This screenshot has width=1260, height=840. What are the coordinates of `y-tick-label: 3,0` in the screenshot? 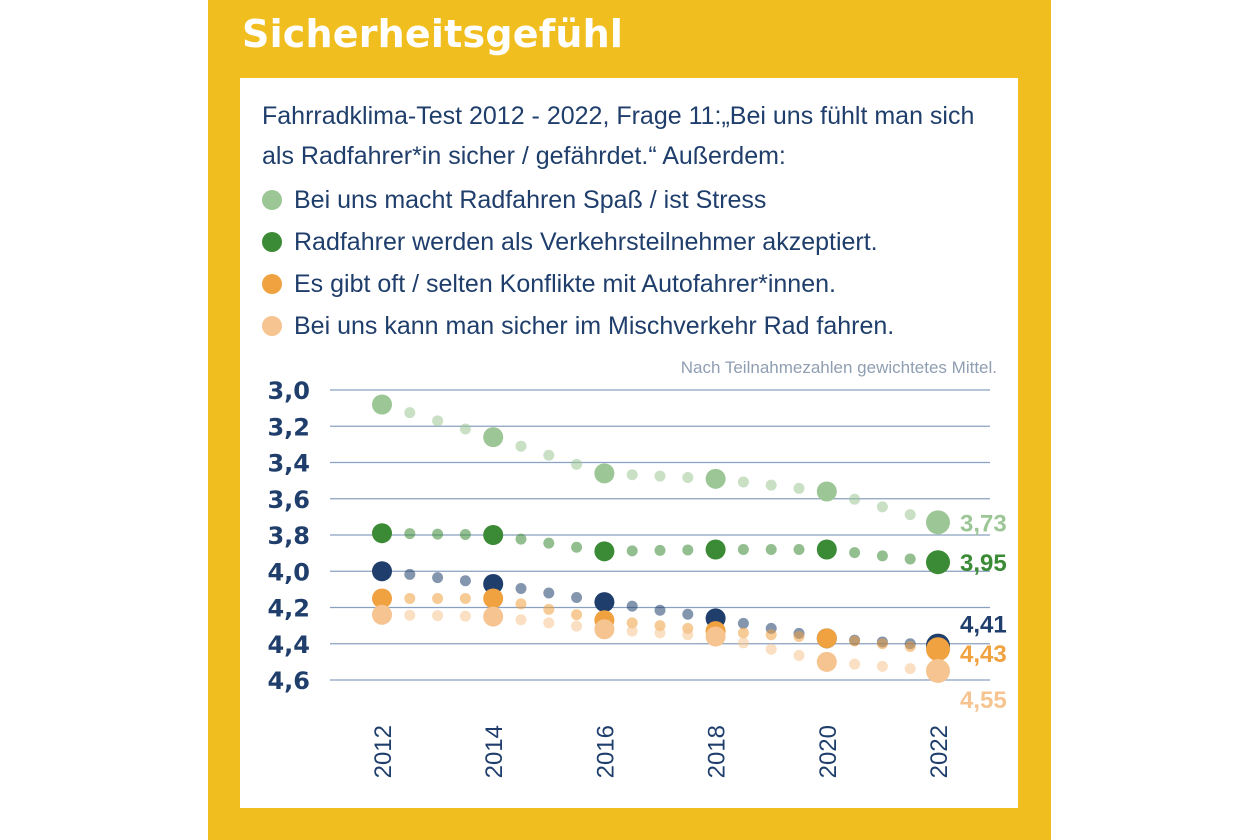 It's located at (288, 391).